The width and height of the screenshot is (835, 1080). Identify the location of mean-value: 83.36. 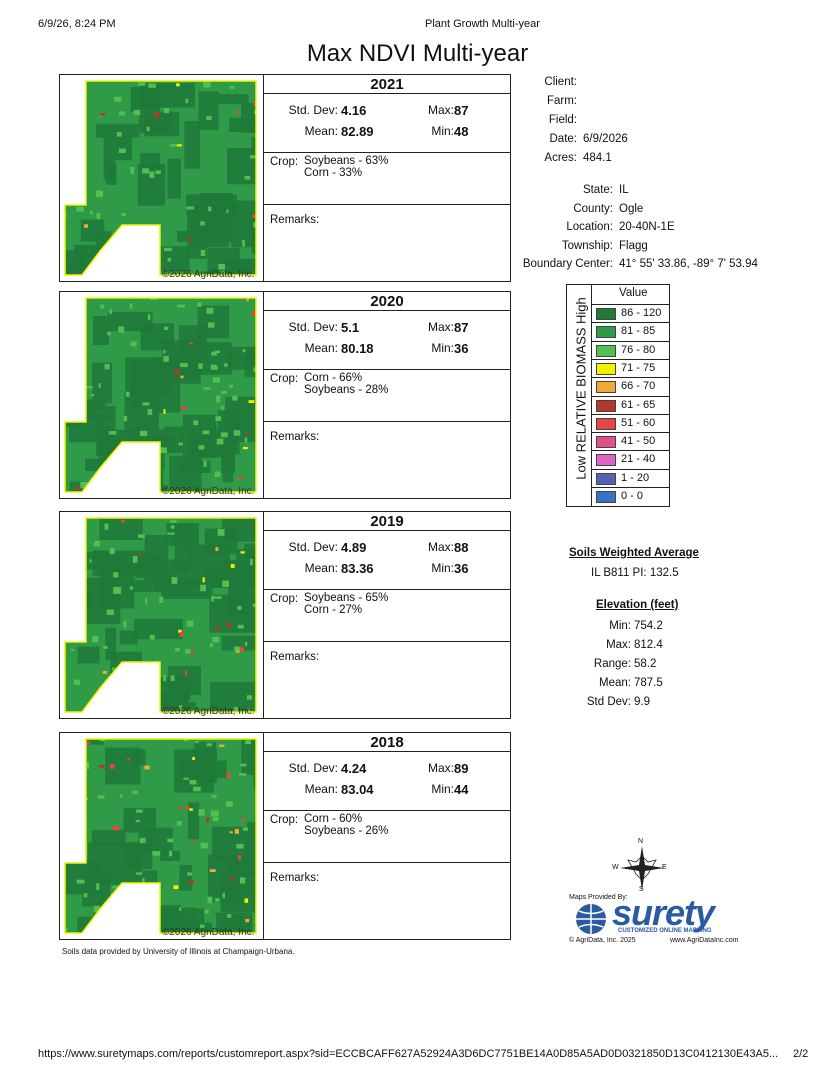
(357, 568).